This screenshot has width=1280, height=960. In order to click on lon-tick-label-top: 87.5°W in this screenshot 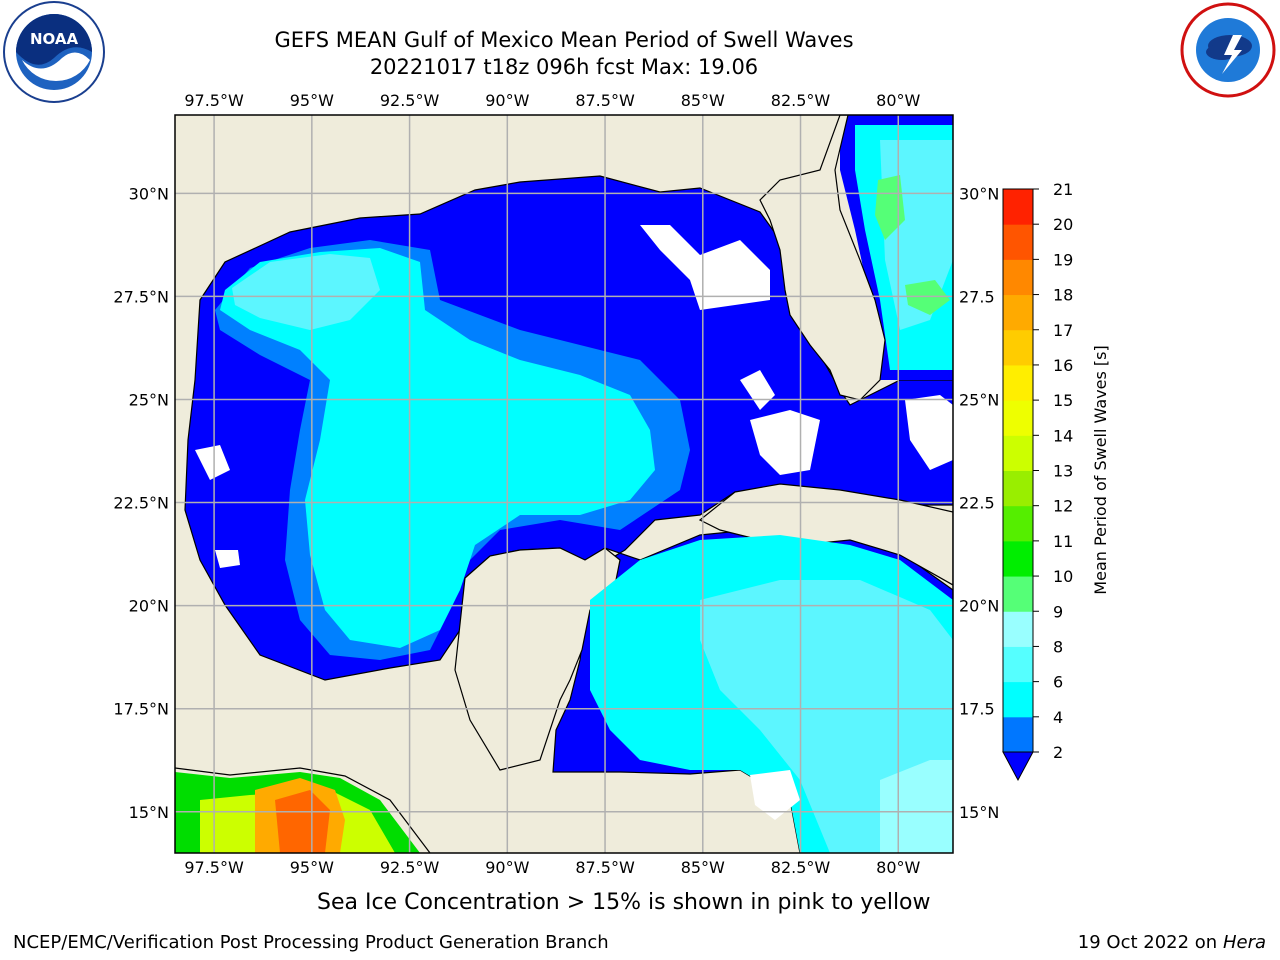, I will do `click(605, 100)`.